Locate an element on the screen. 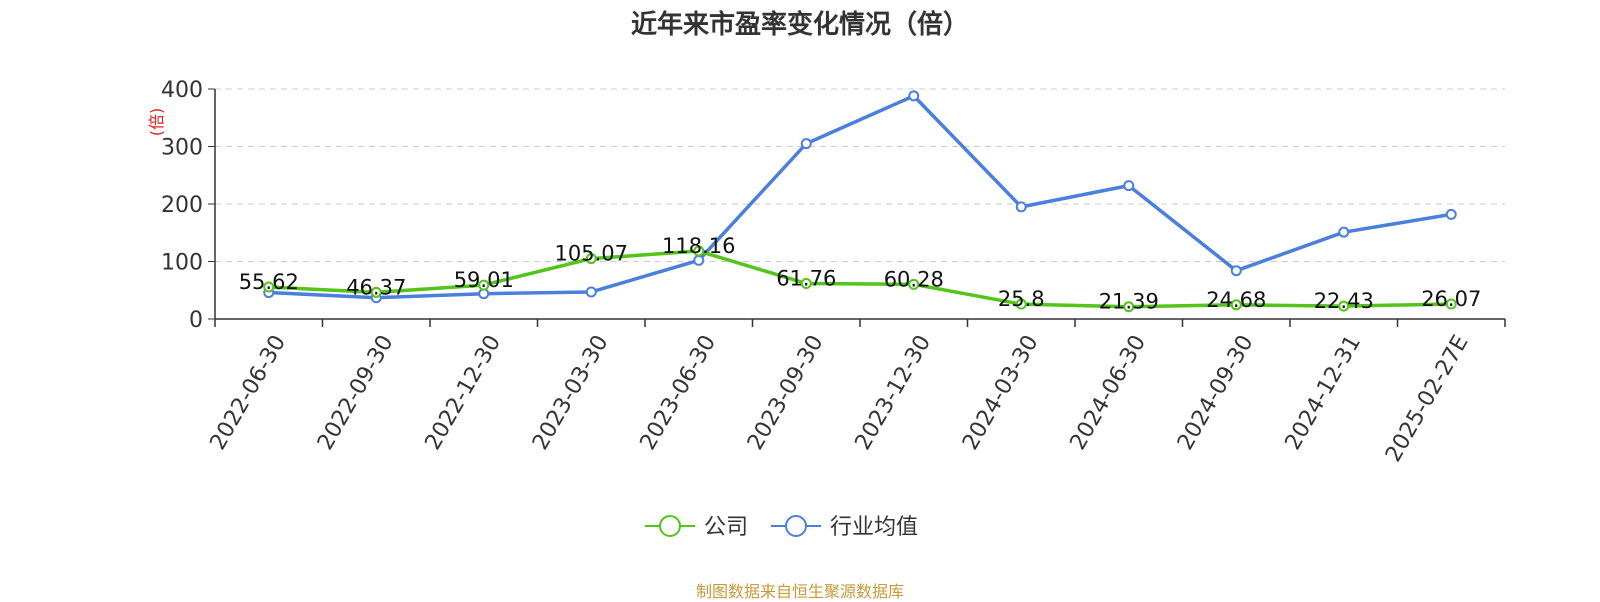 The image size is (1600, 602). data-label-company: 118.16 is located at coordinates (698, 246).